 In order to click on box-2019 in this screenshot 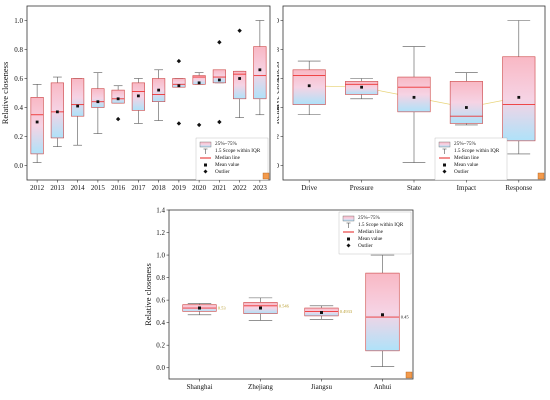, I will do `click(179, 92)`.